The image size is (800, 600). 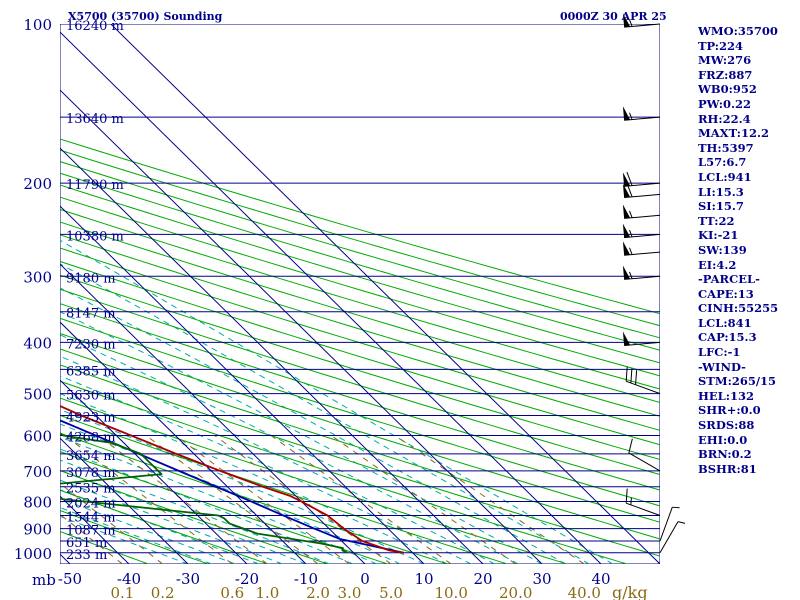 What do you see at coordinates (719, 352) in the screenshot?
I see `sounding-index-line: LFC:-1` at bounding box center [719, 352].